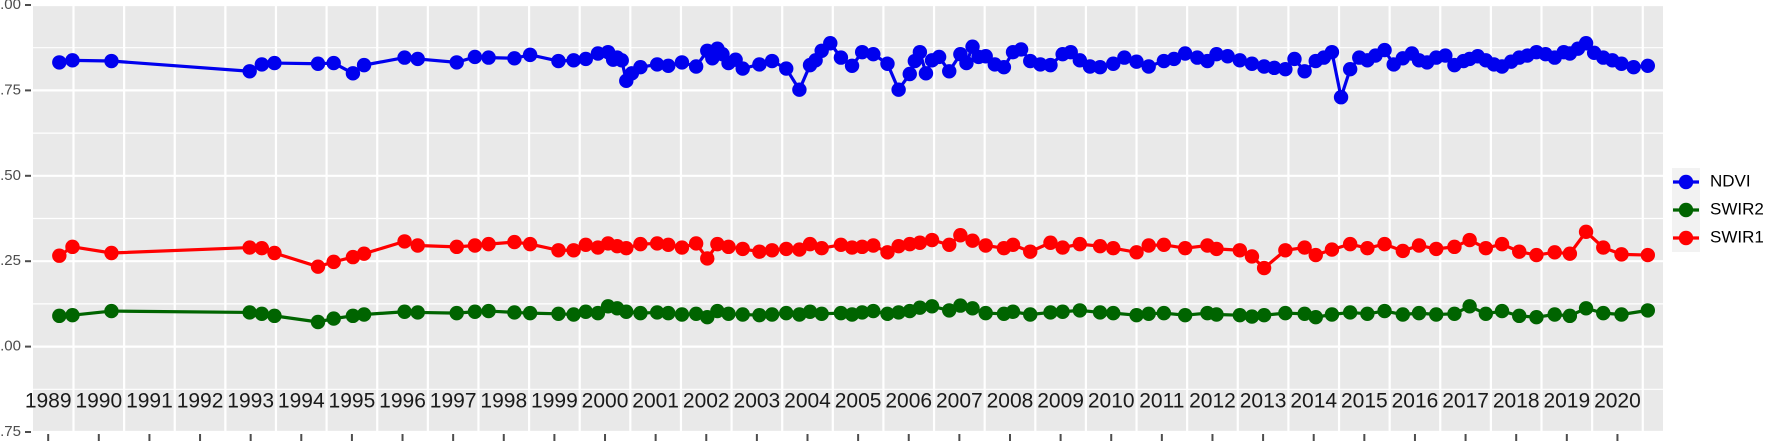 The image size is (1773, 442). Describe the element at coordinates (1060, 401) in the screenshot. I see `x-tick-label: 2009` at that location.